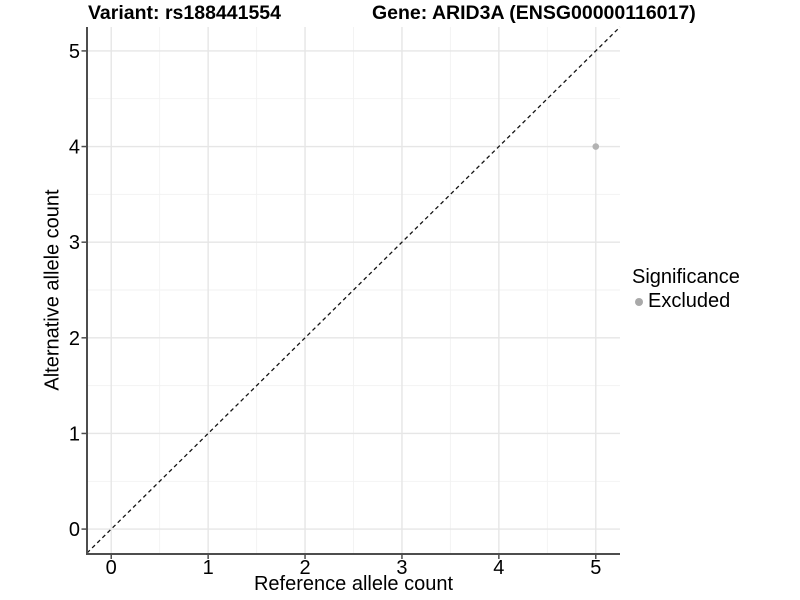  Describe the element at coordinates (596, 146) in the screenshot. I see `data-point` at that location.